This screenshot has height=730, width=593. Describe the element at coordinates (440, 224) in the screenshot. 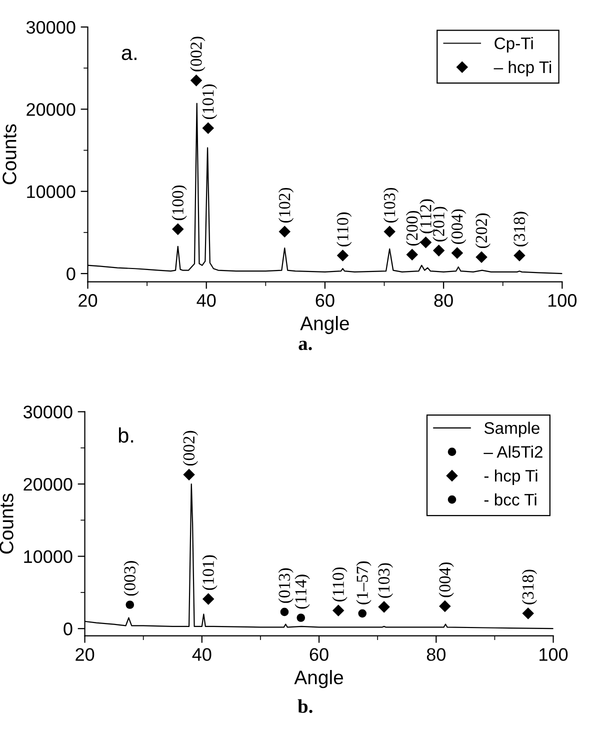

I see `annotation: (201)` at that location.